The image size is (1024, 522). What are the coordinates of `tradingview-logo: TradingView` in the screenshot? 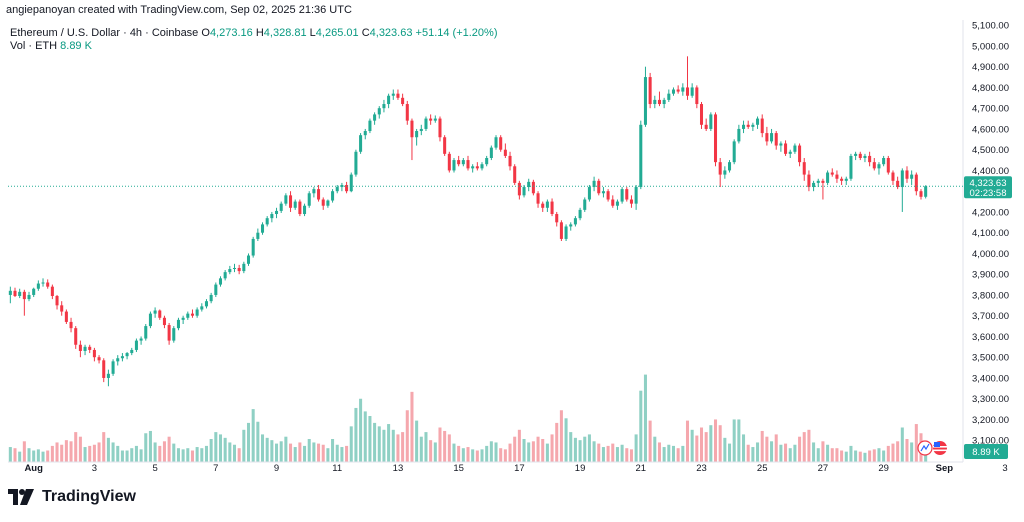 It's located at (72, 497).